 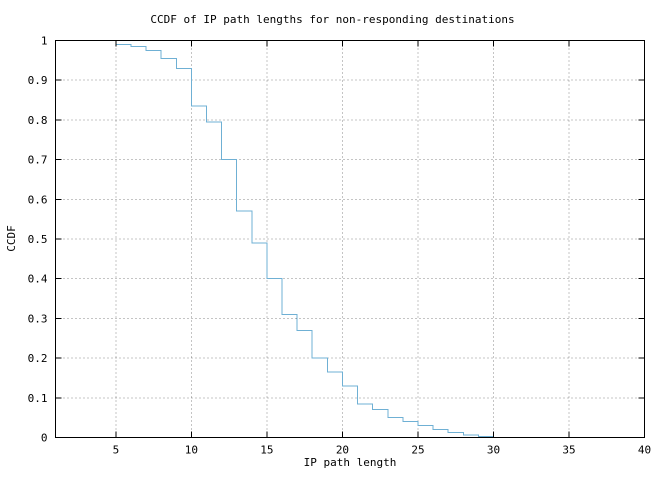 What do you see at coordinates (266, 450) in the screenshot?
I see `x-tick-label: 15` at bounding box center [266, 450].